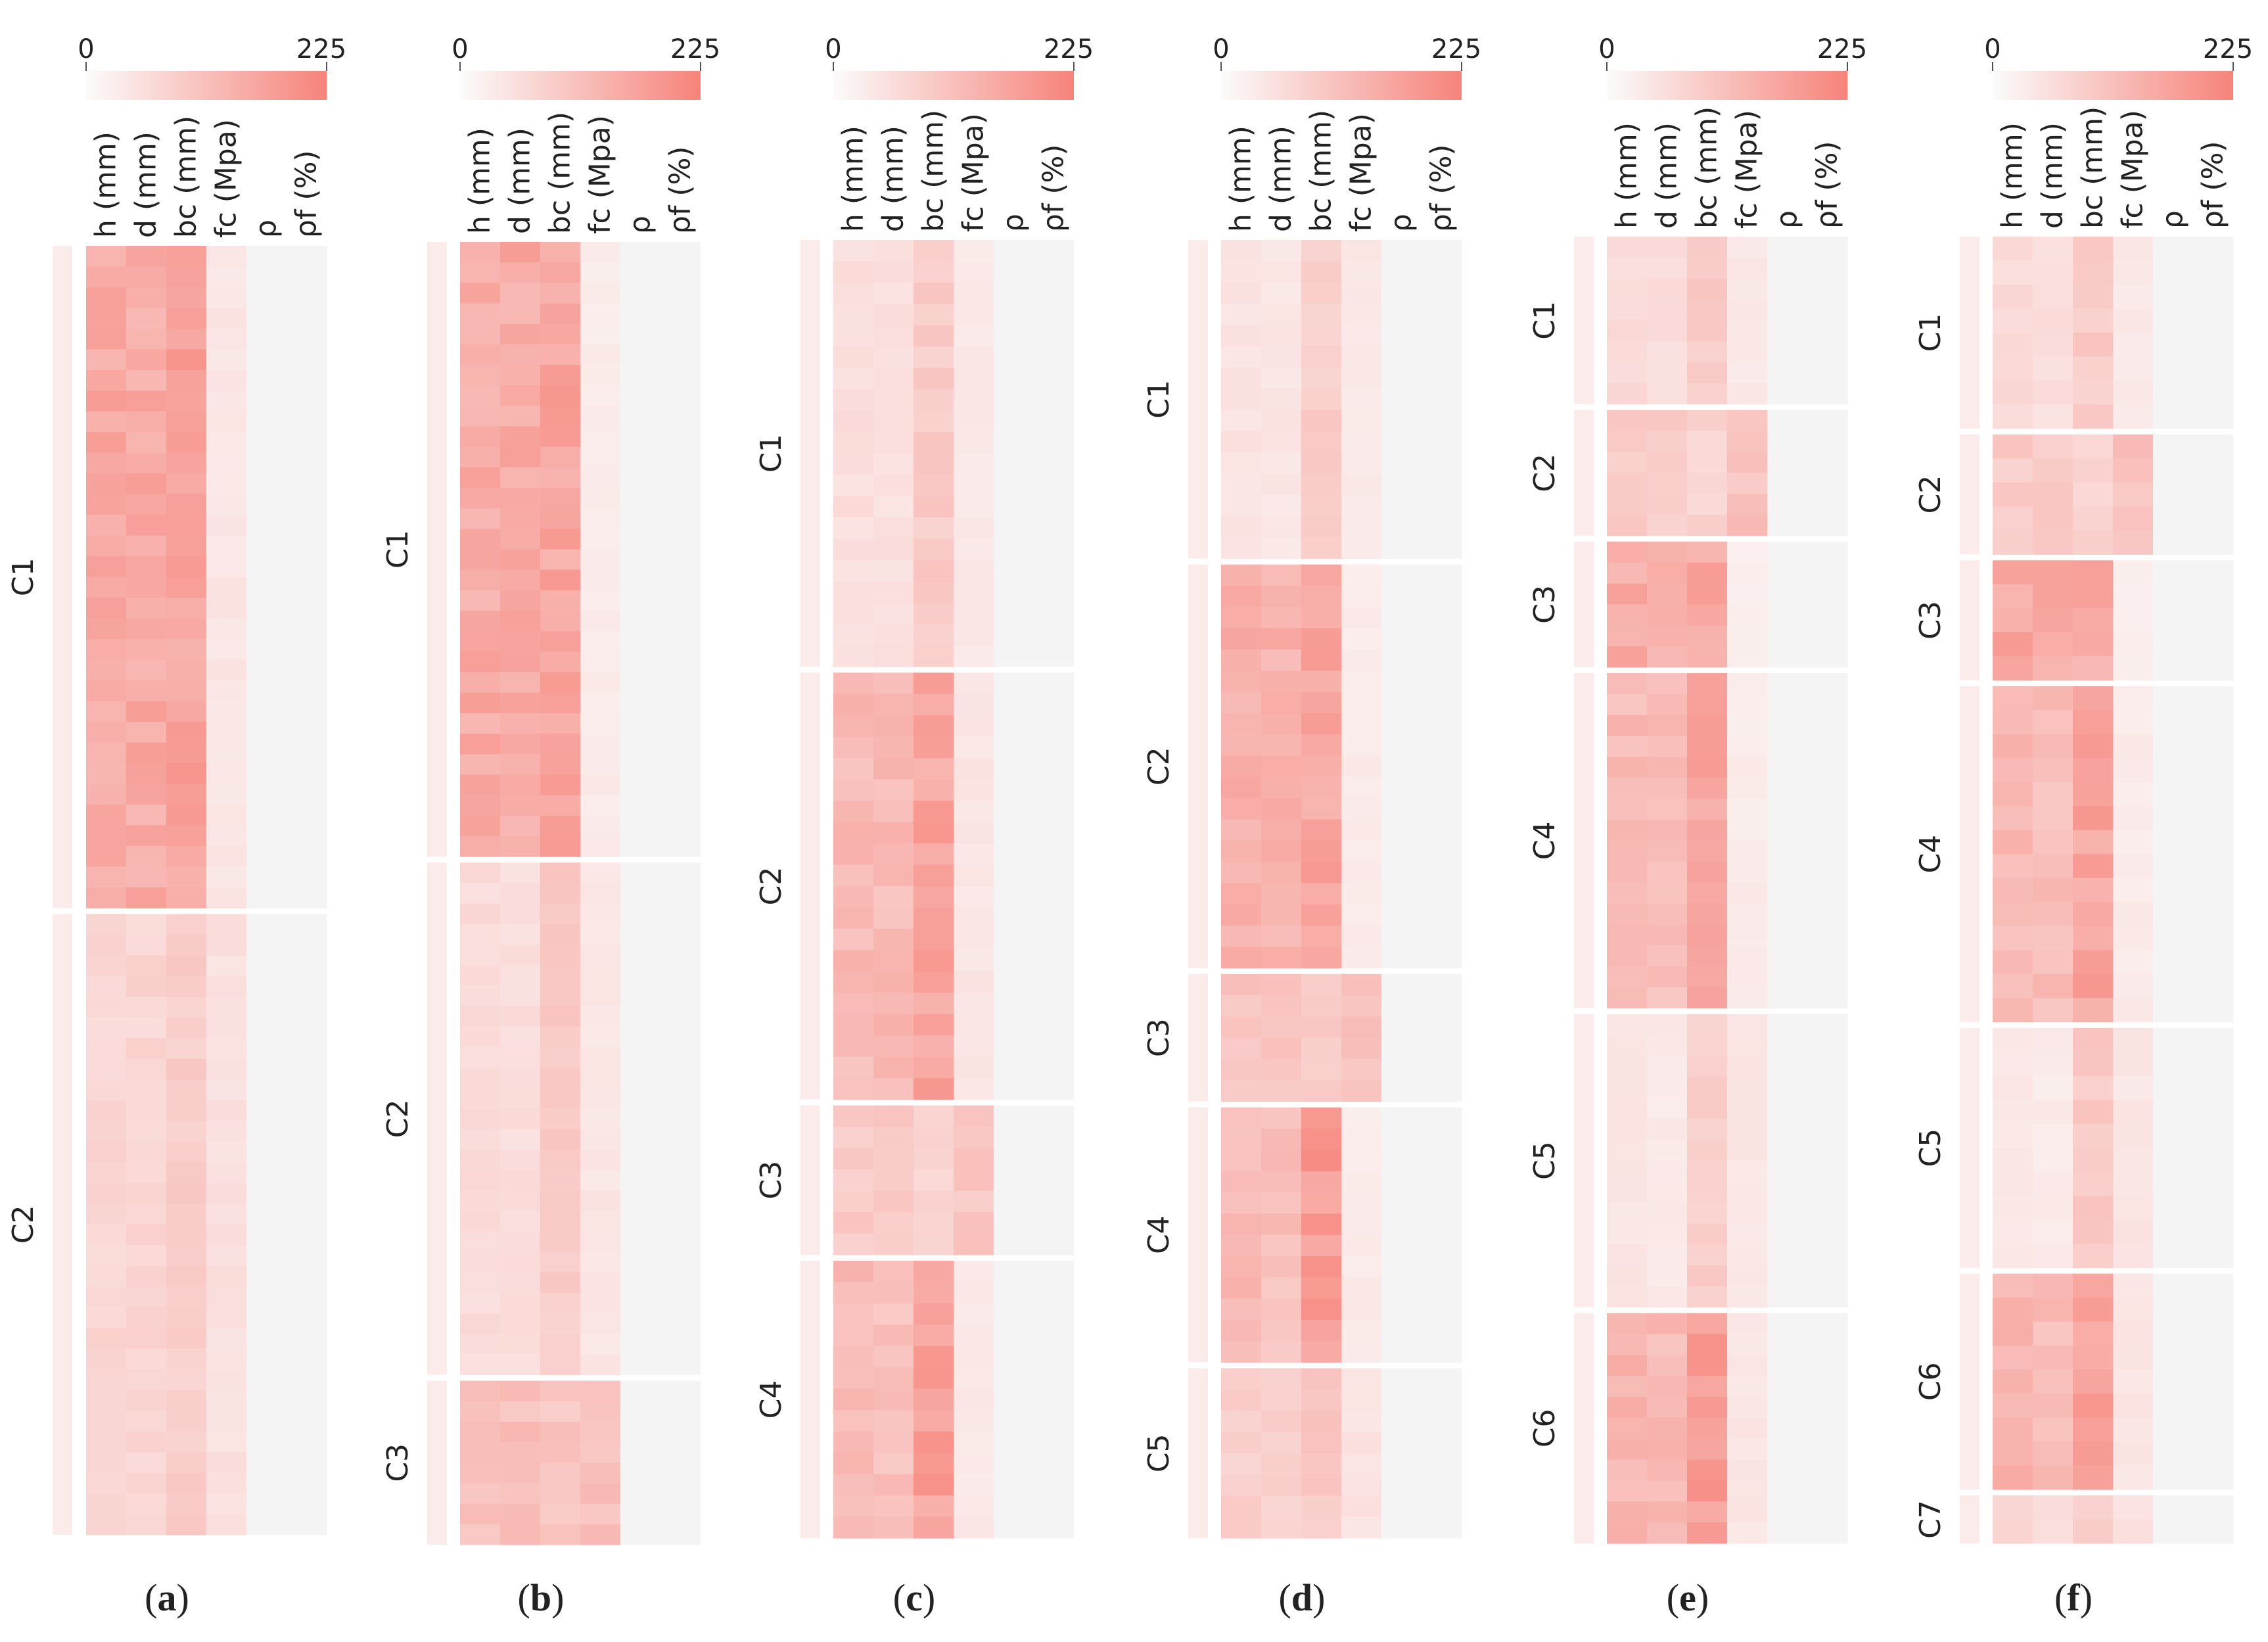  What do you see at coordinates (2074, 1519) in the screenshot?
I see `cluster-block: C7` at bounding box center [2074, 1519].